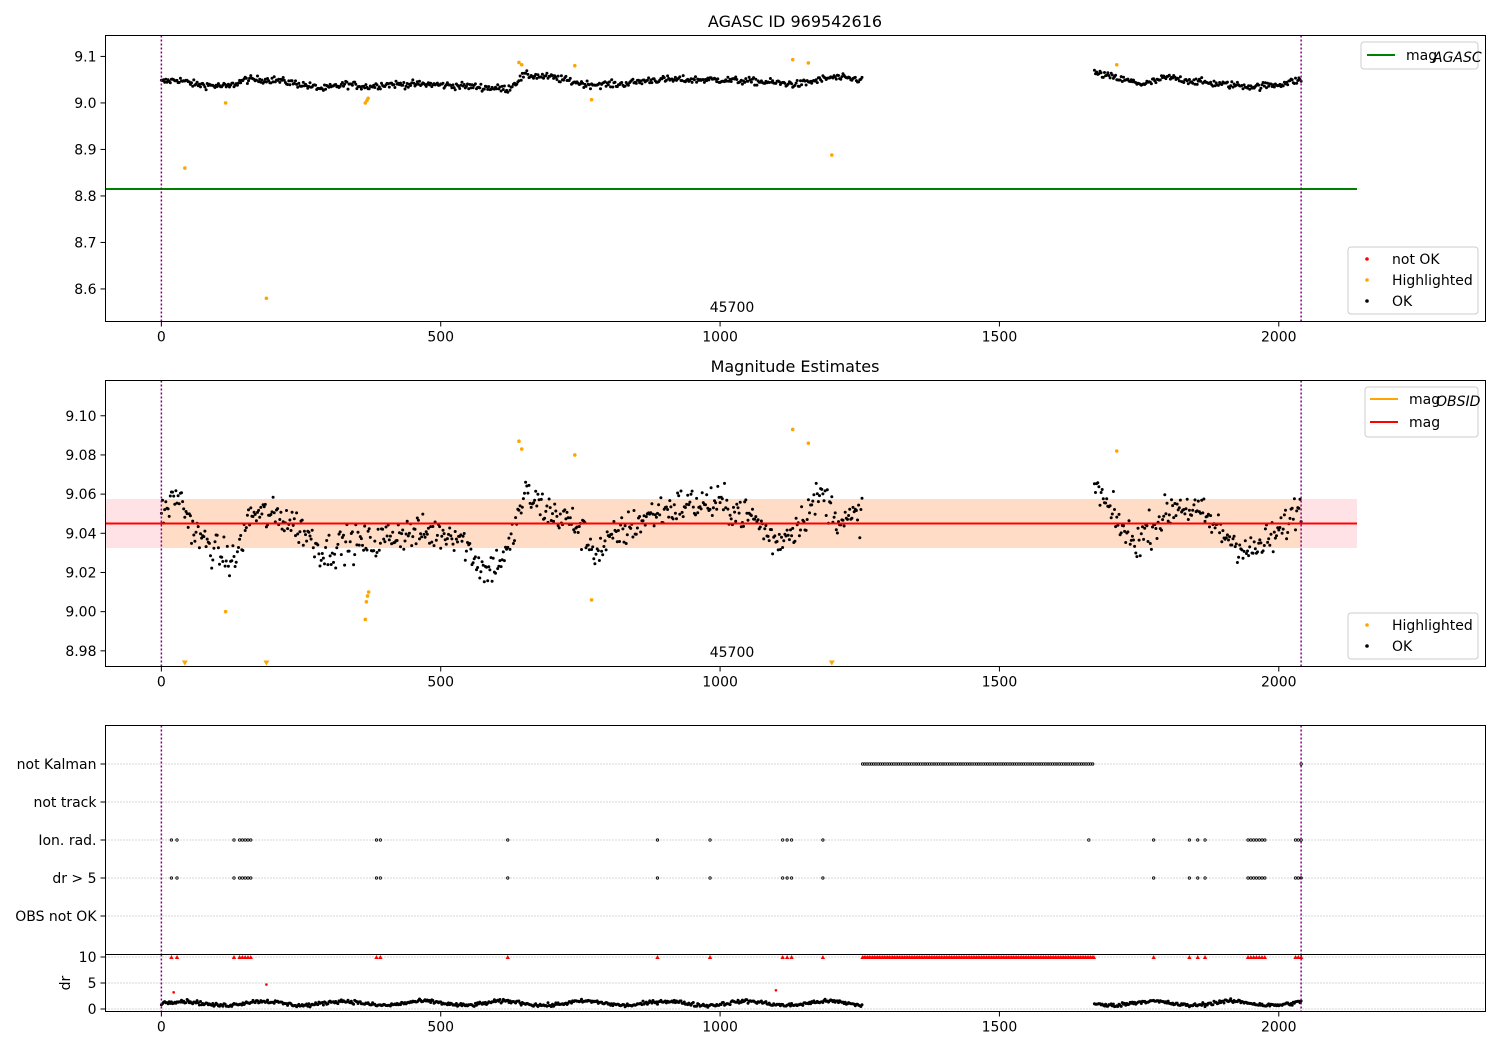  What do you see at coordinates (1457, 58) in the screenshot?
I see `agasc-legend-subscript: AGASC` at bounding box center [1457, 58].